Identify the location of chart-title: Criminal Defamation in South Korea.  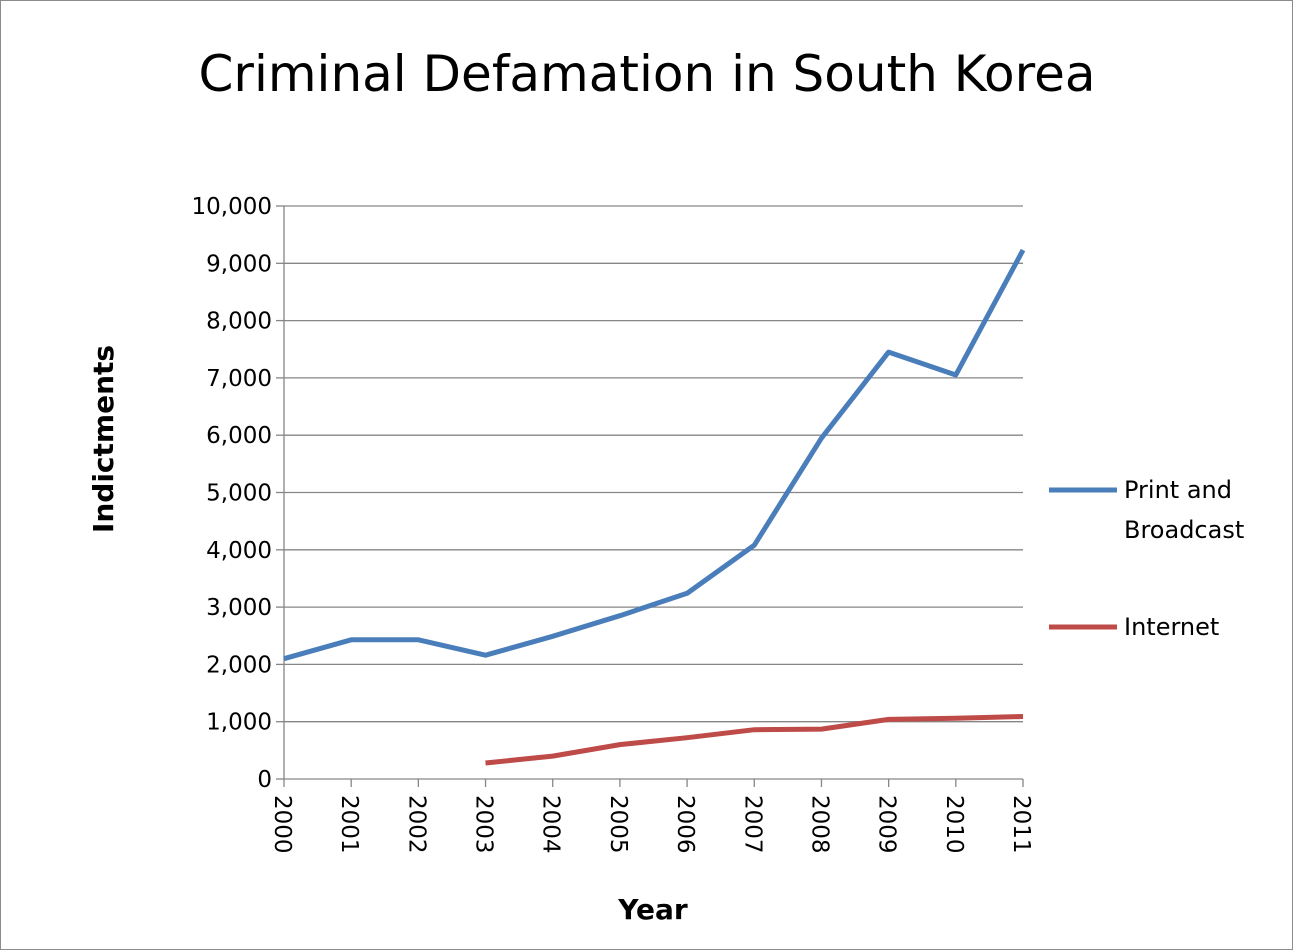
(646, 74).